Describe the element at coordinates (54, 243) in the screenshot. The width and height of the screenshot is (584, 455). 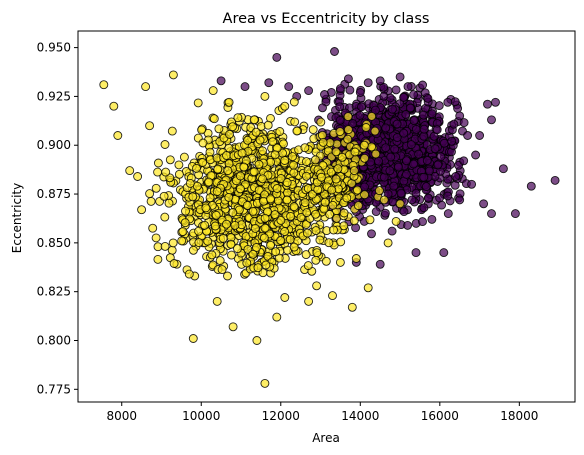
I see `y-tick-label: 0.850` at that location.